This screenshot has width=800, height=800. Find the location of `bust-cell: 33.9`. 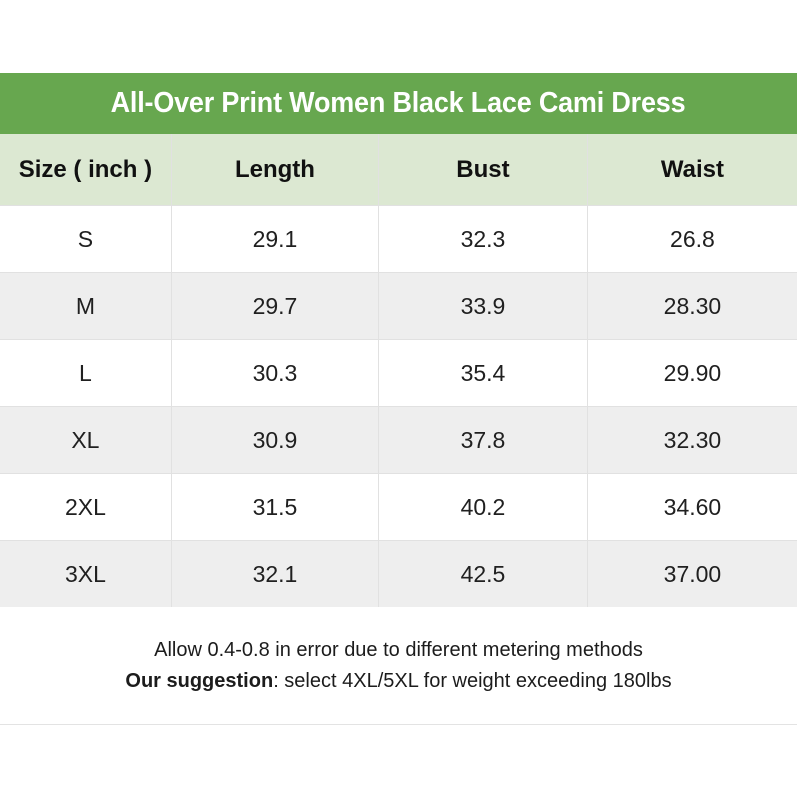

bust-cell: 33.9 is located at coordinates (483, 306).